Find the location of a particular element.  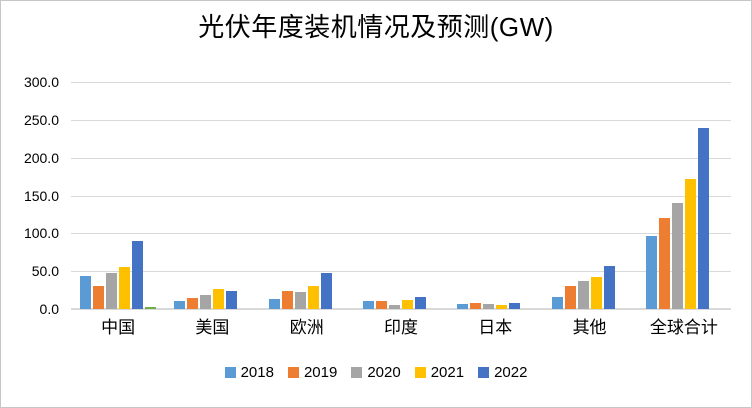

bar-2021-c3 is located at coordinates (407, 304).